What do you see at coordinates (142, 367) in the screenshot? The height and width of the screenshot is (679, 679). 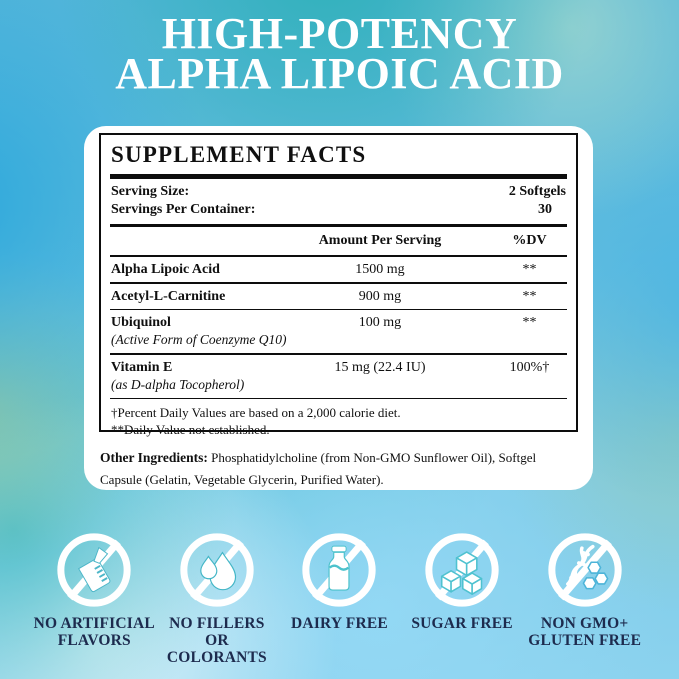 I see `ingredient-name: Vitamin E` at bounding box center [142, 367].